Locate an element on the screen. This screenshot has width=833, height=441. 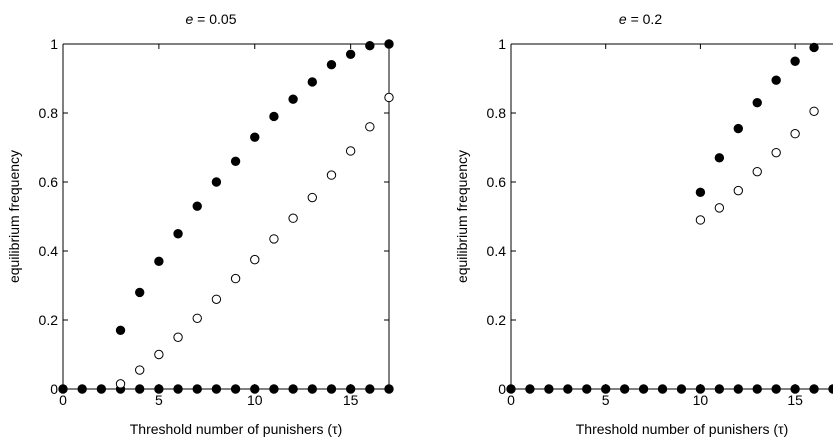
y-tick-label: 0.2 is located at coordinates (49, 320).